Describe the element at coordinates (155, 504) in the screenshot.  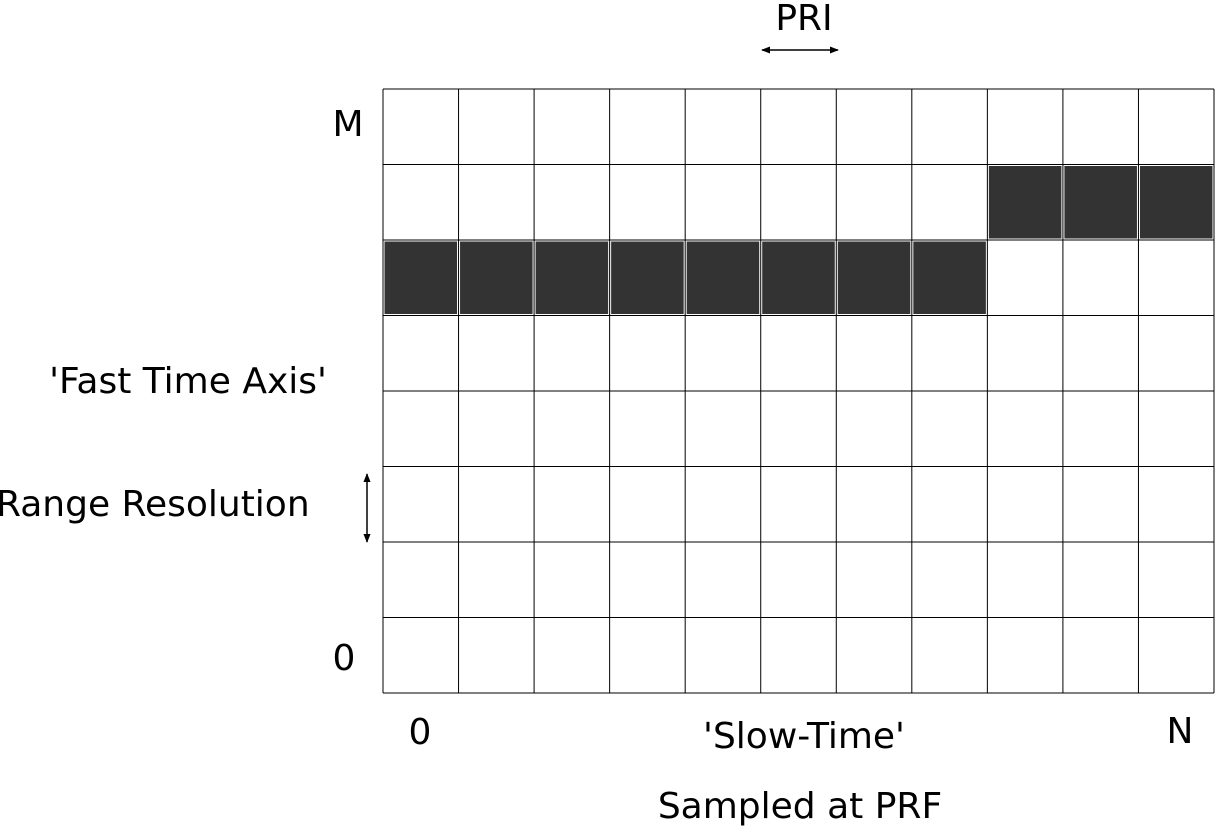
I see `range-resolution-label: Range Resolution` at that location.